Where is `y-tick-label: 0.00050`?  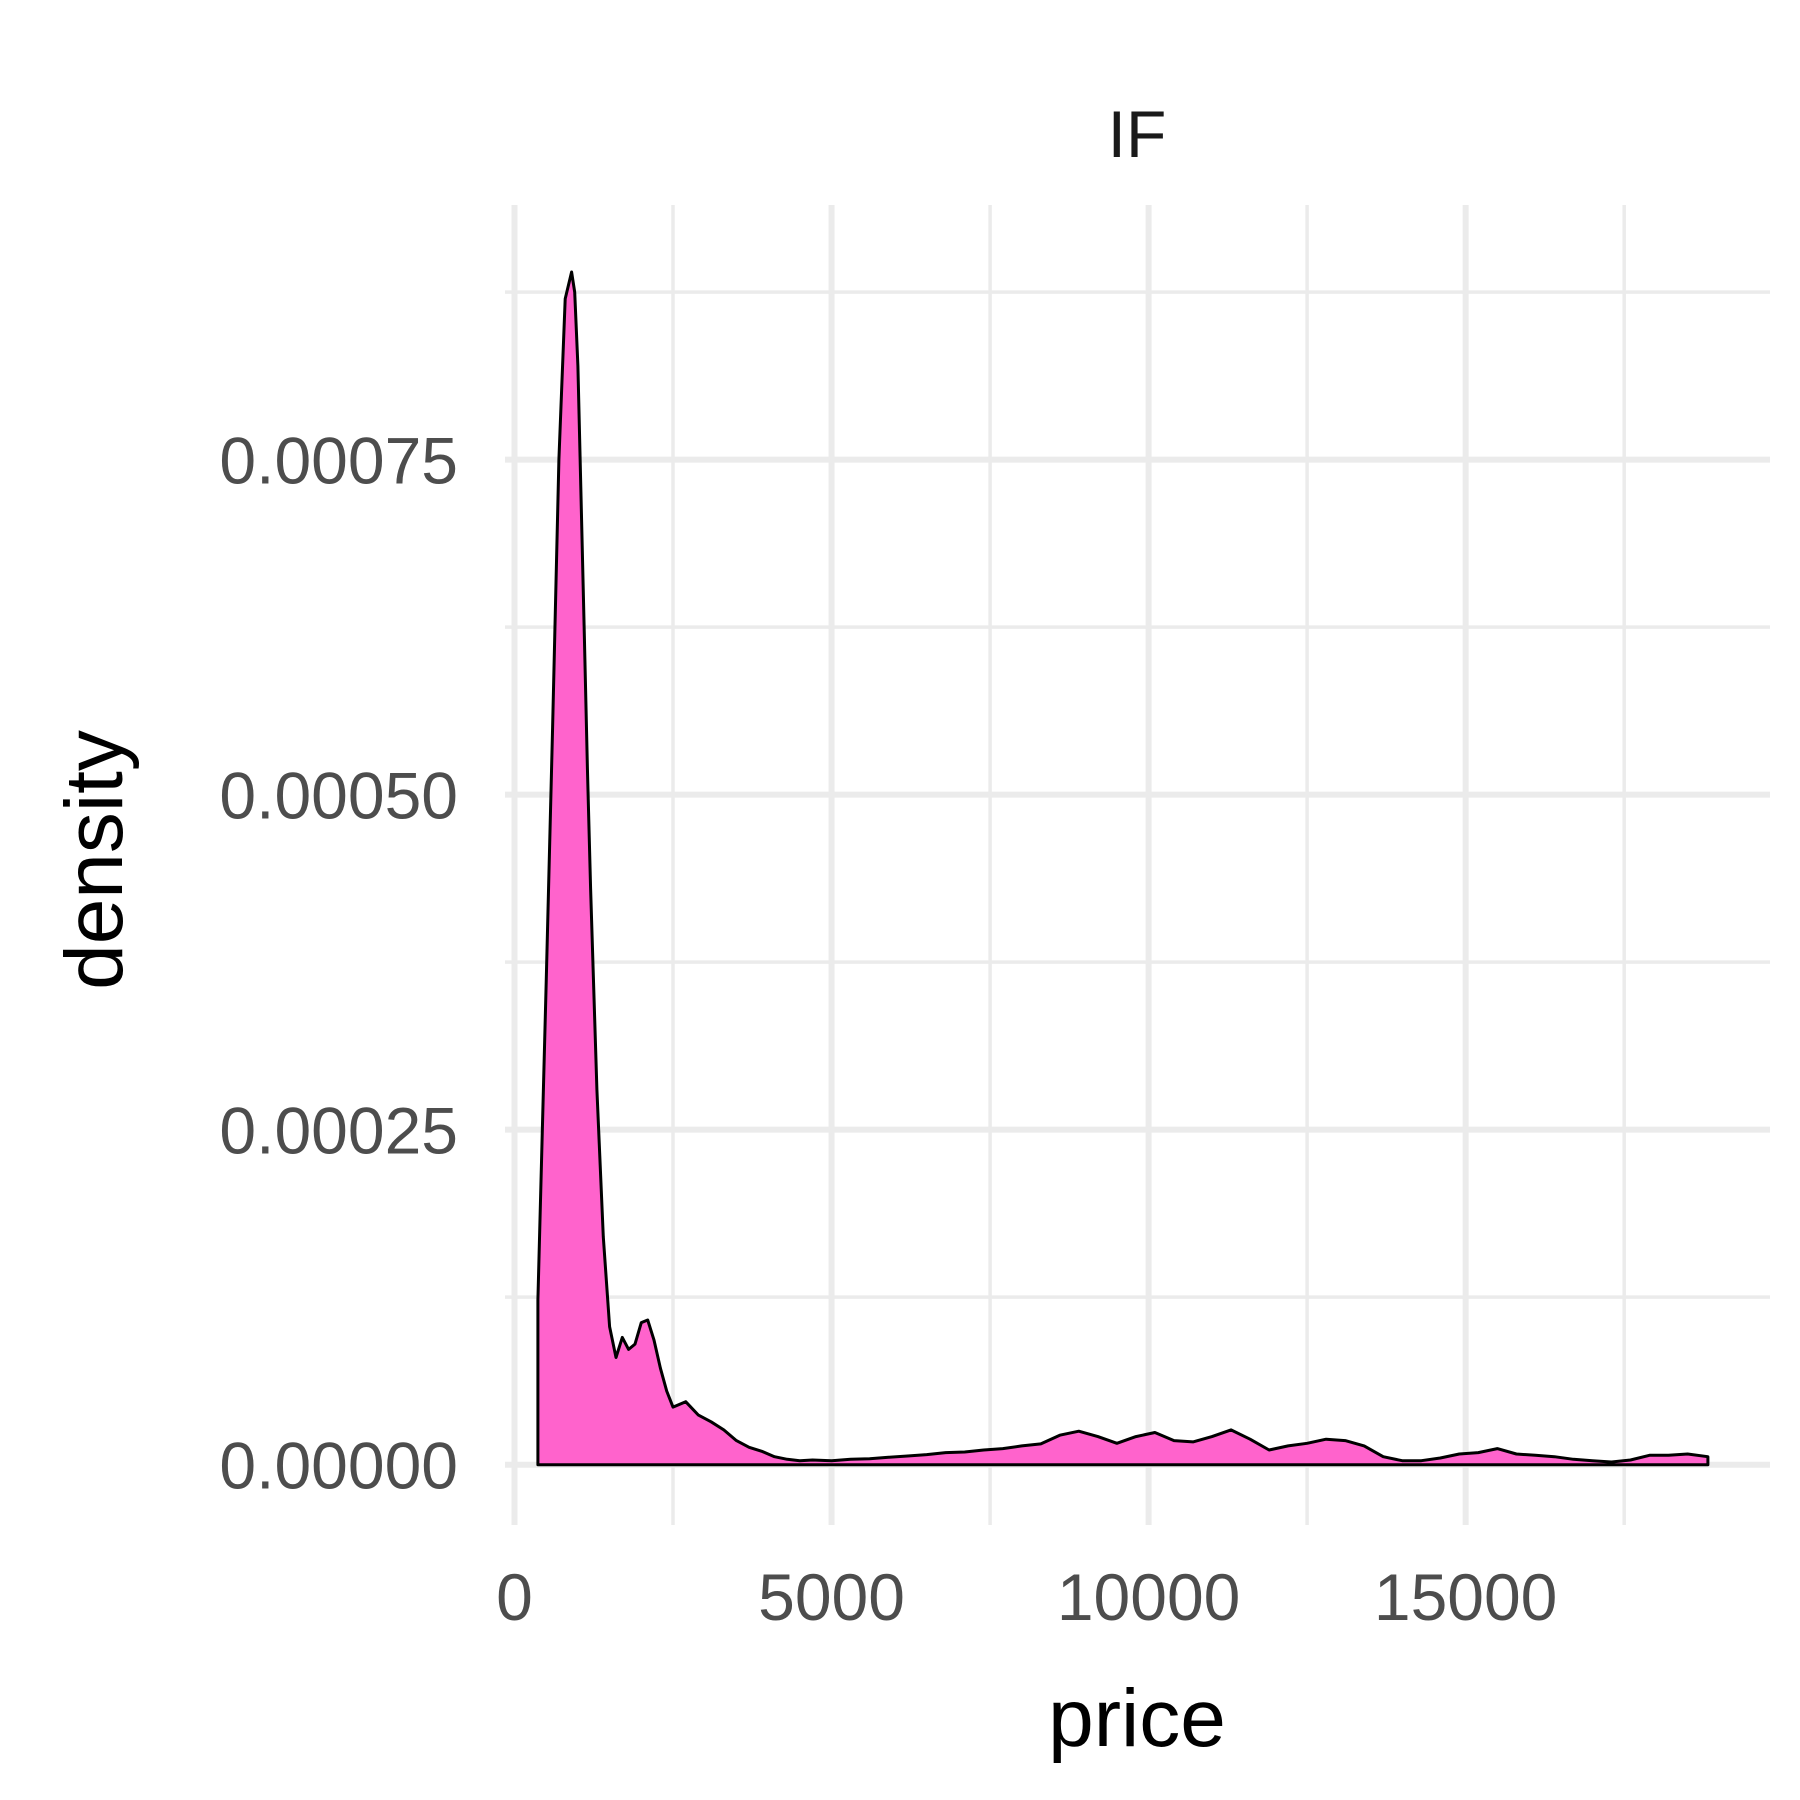
y-tick-label: 0.00050 is located at coordinates (338, 796).